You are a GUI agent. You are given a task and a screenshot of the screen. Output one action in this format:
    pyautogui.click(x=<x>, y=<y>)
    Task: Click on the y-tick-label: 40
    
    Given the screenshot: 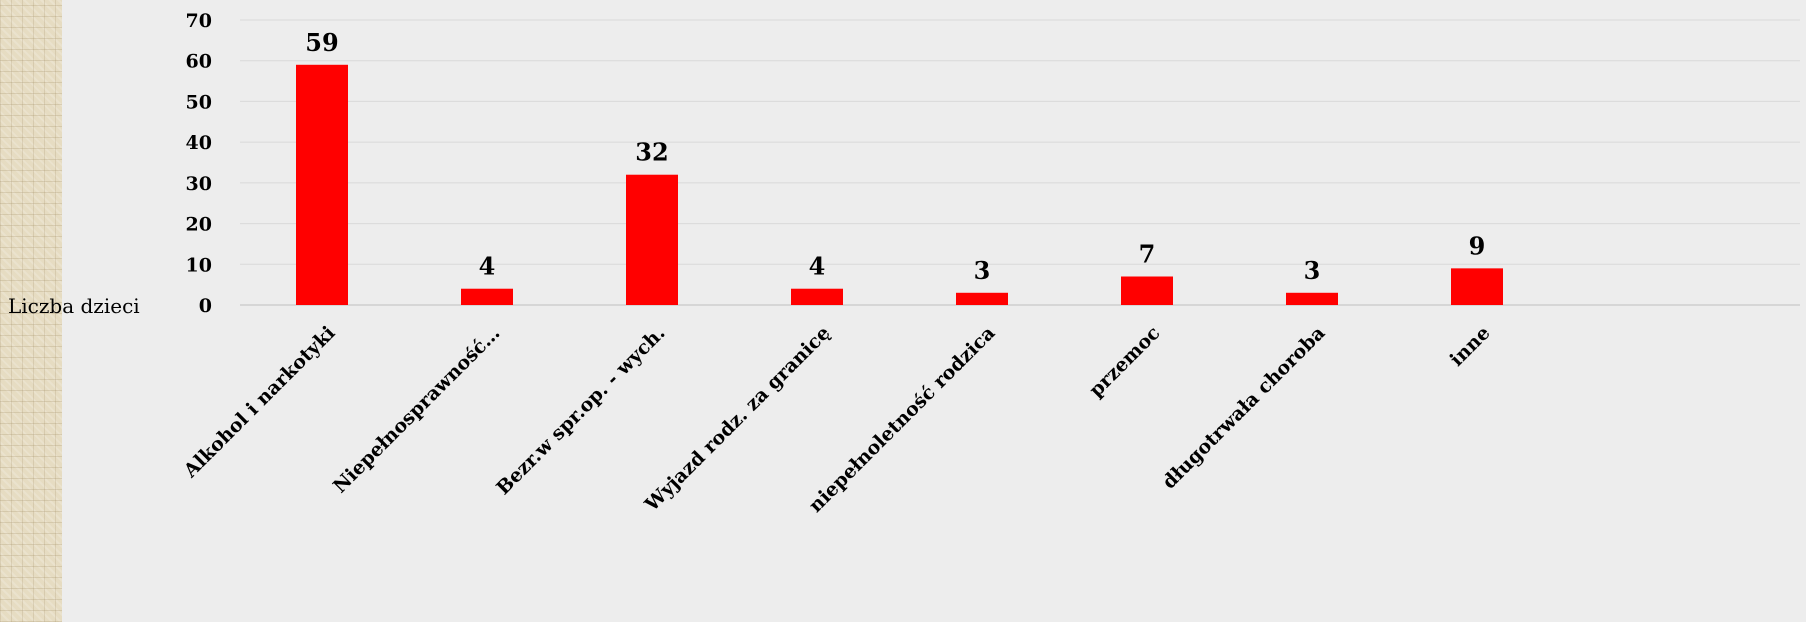 What is the action you would take?
    pyautogui.click(x=199, y=143)
    